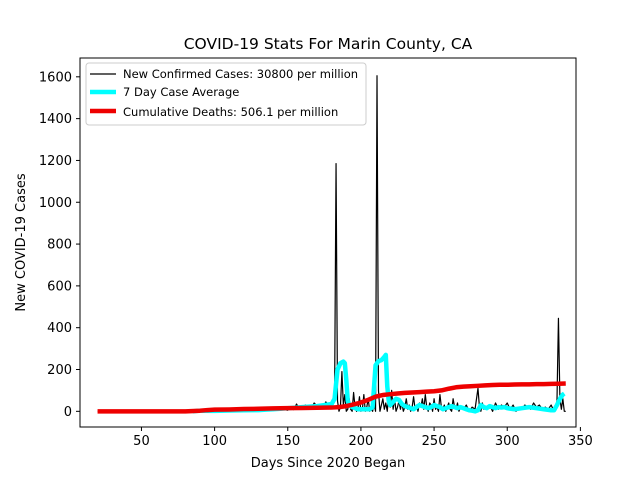 The height and width of the screenshot is (480, 640). What do you see at coordinates (240, 74) in the screenshot?
I see `legend-label-new-cases: New Confirmed Cases: 30800 per million` at bounding box center [240, 74].